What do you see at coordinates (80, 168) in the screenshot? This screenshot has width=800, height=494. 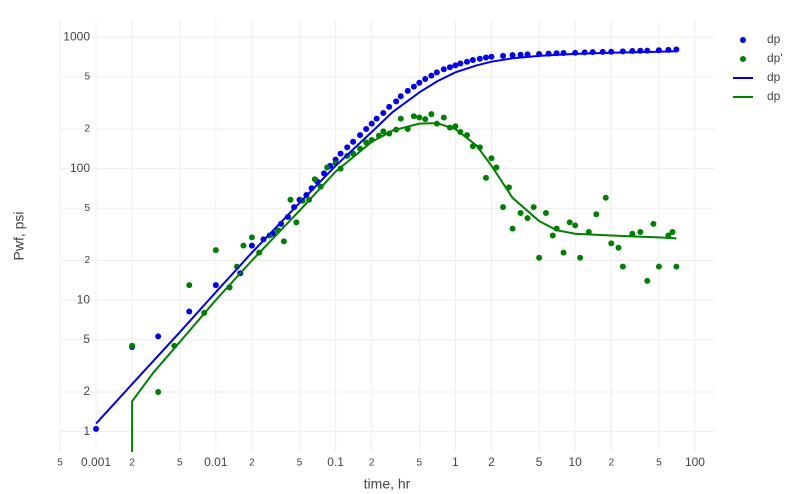 I see `y-tick-label: 100` at bounding box center [80, 168].